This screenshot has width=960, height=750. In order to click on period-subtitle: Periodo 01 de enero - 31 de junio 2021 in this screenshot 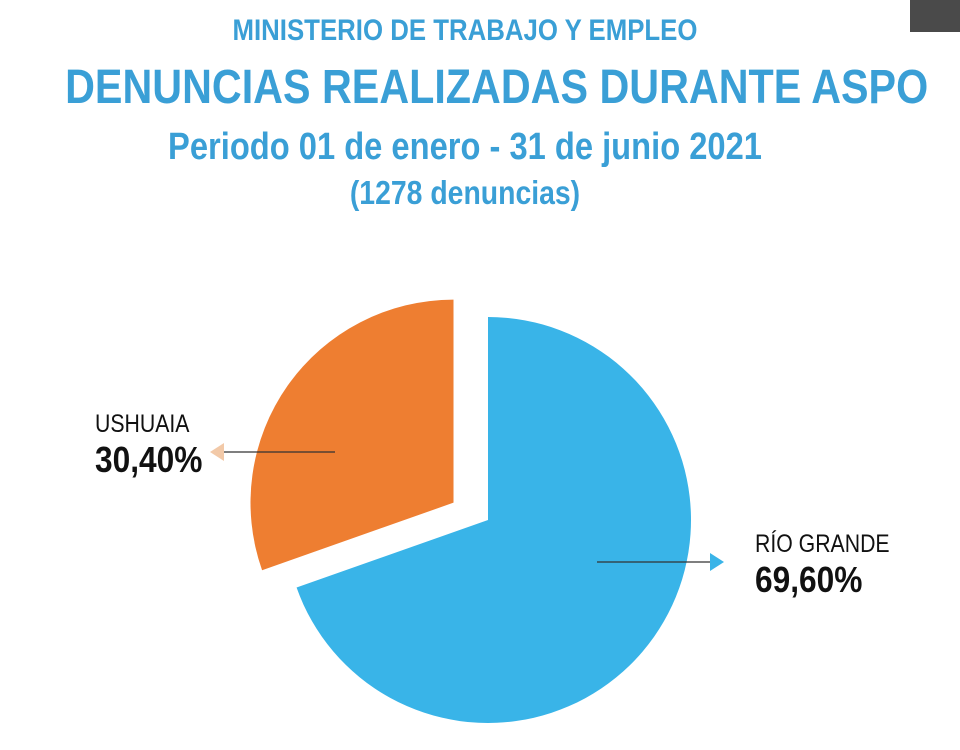, I will do `click(465, 147)`.